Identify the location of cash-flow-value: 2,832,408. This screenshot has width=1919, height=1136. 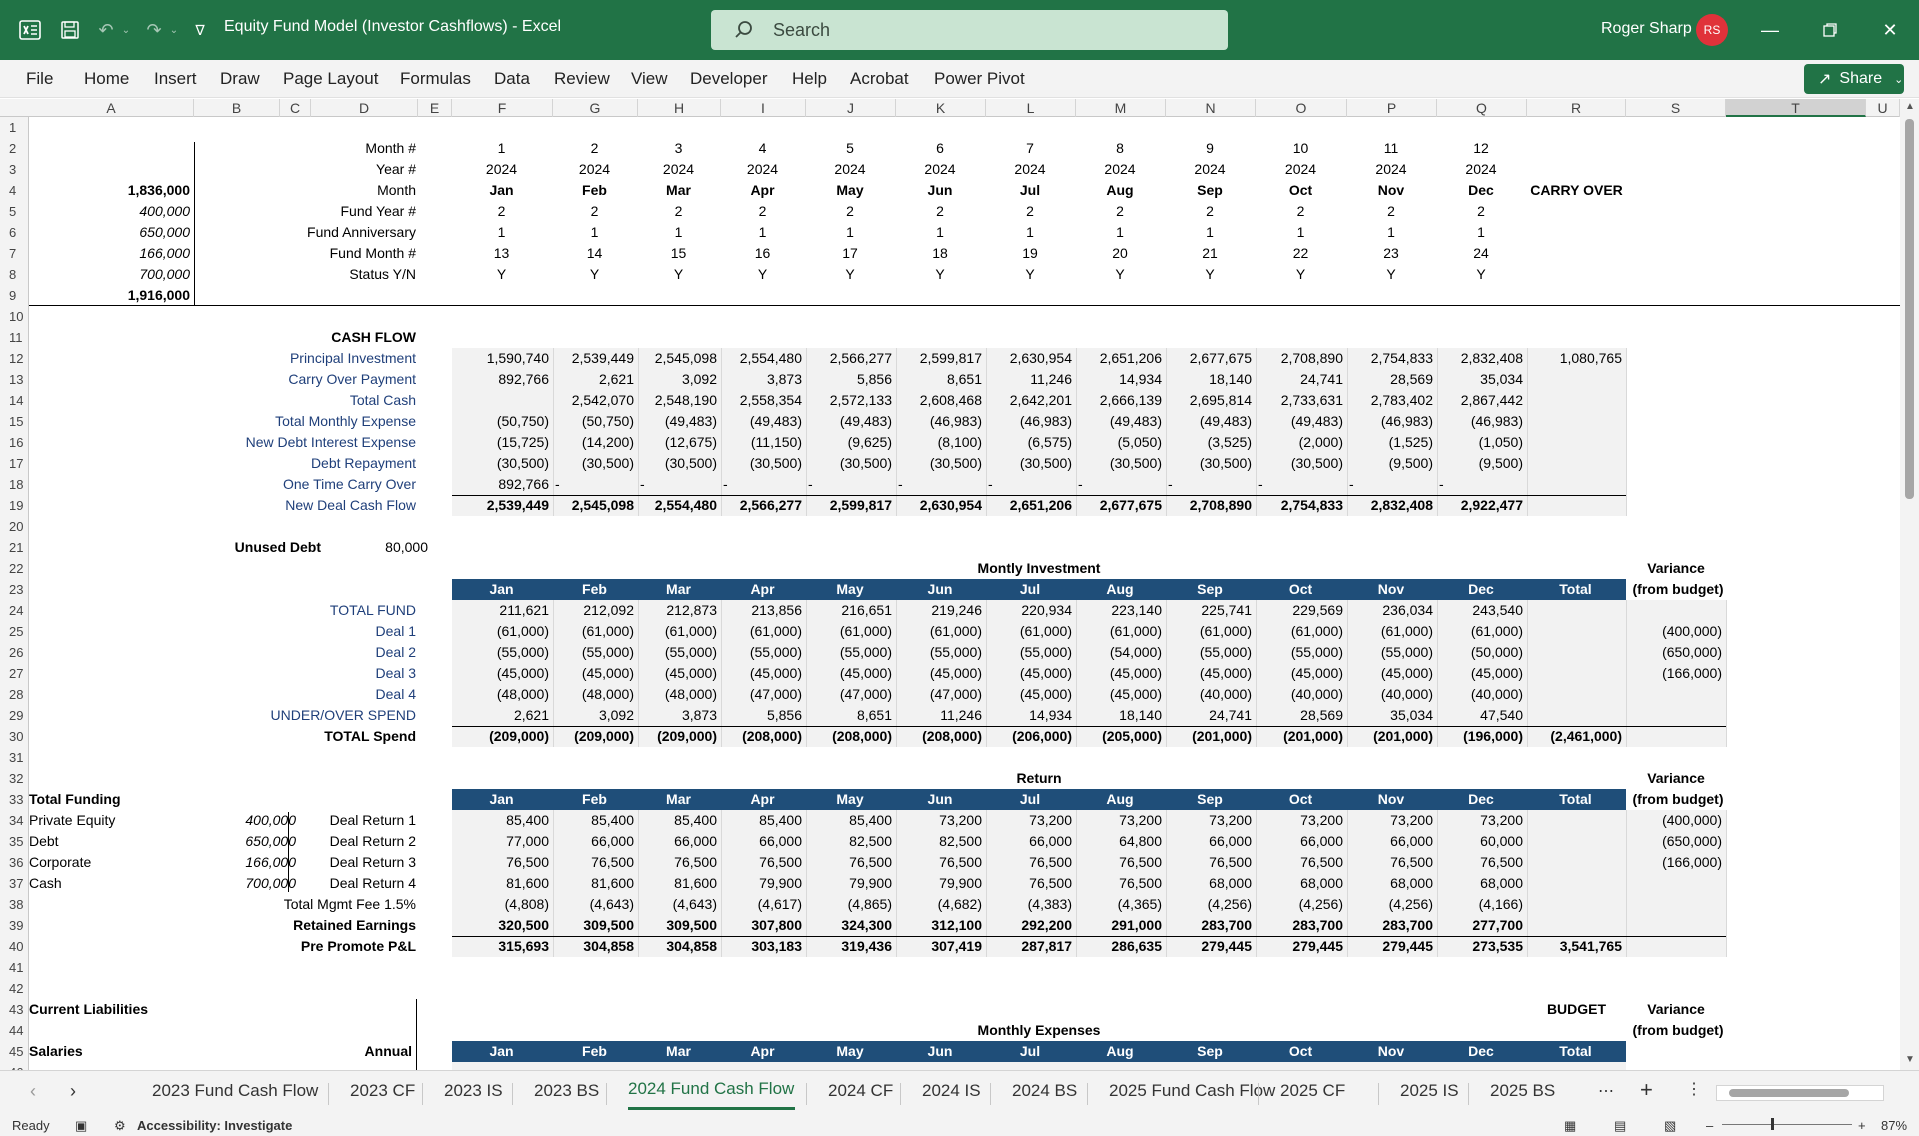
(1401, 505).